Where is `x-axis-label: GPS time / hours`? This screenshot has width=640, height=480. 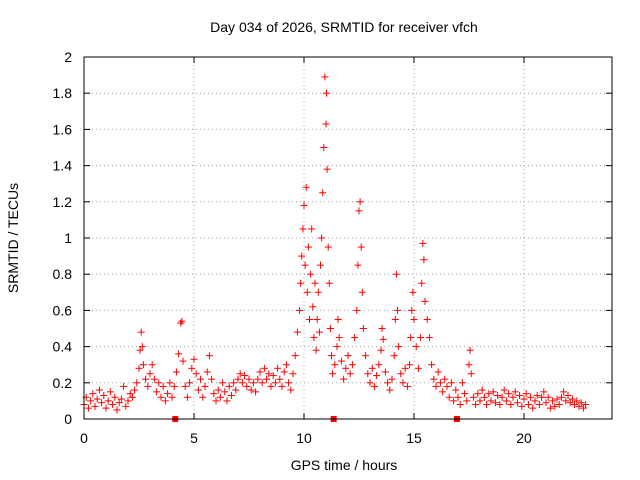 x-axis-label: GPS time / hours is located at coordinates (344, 465).